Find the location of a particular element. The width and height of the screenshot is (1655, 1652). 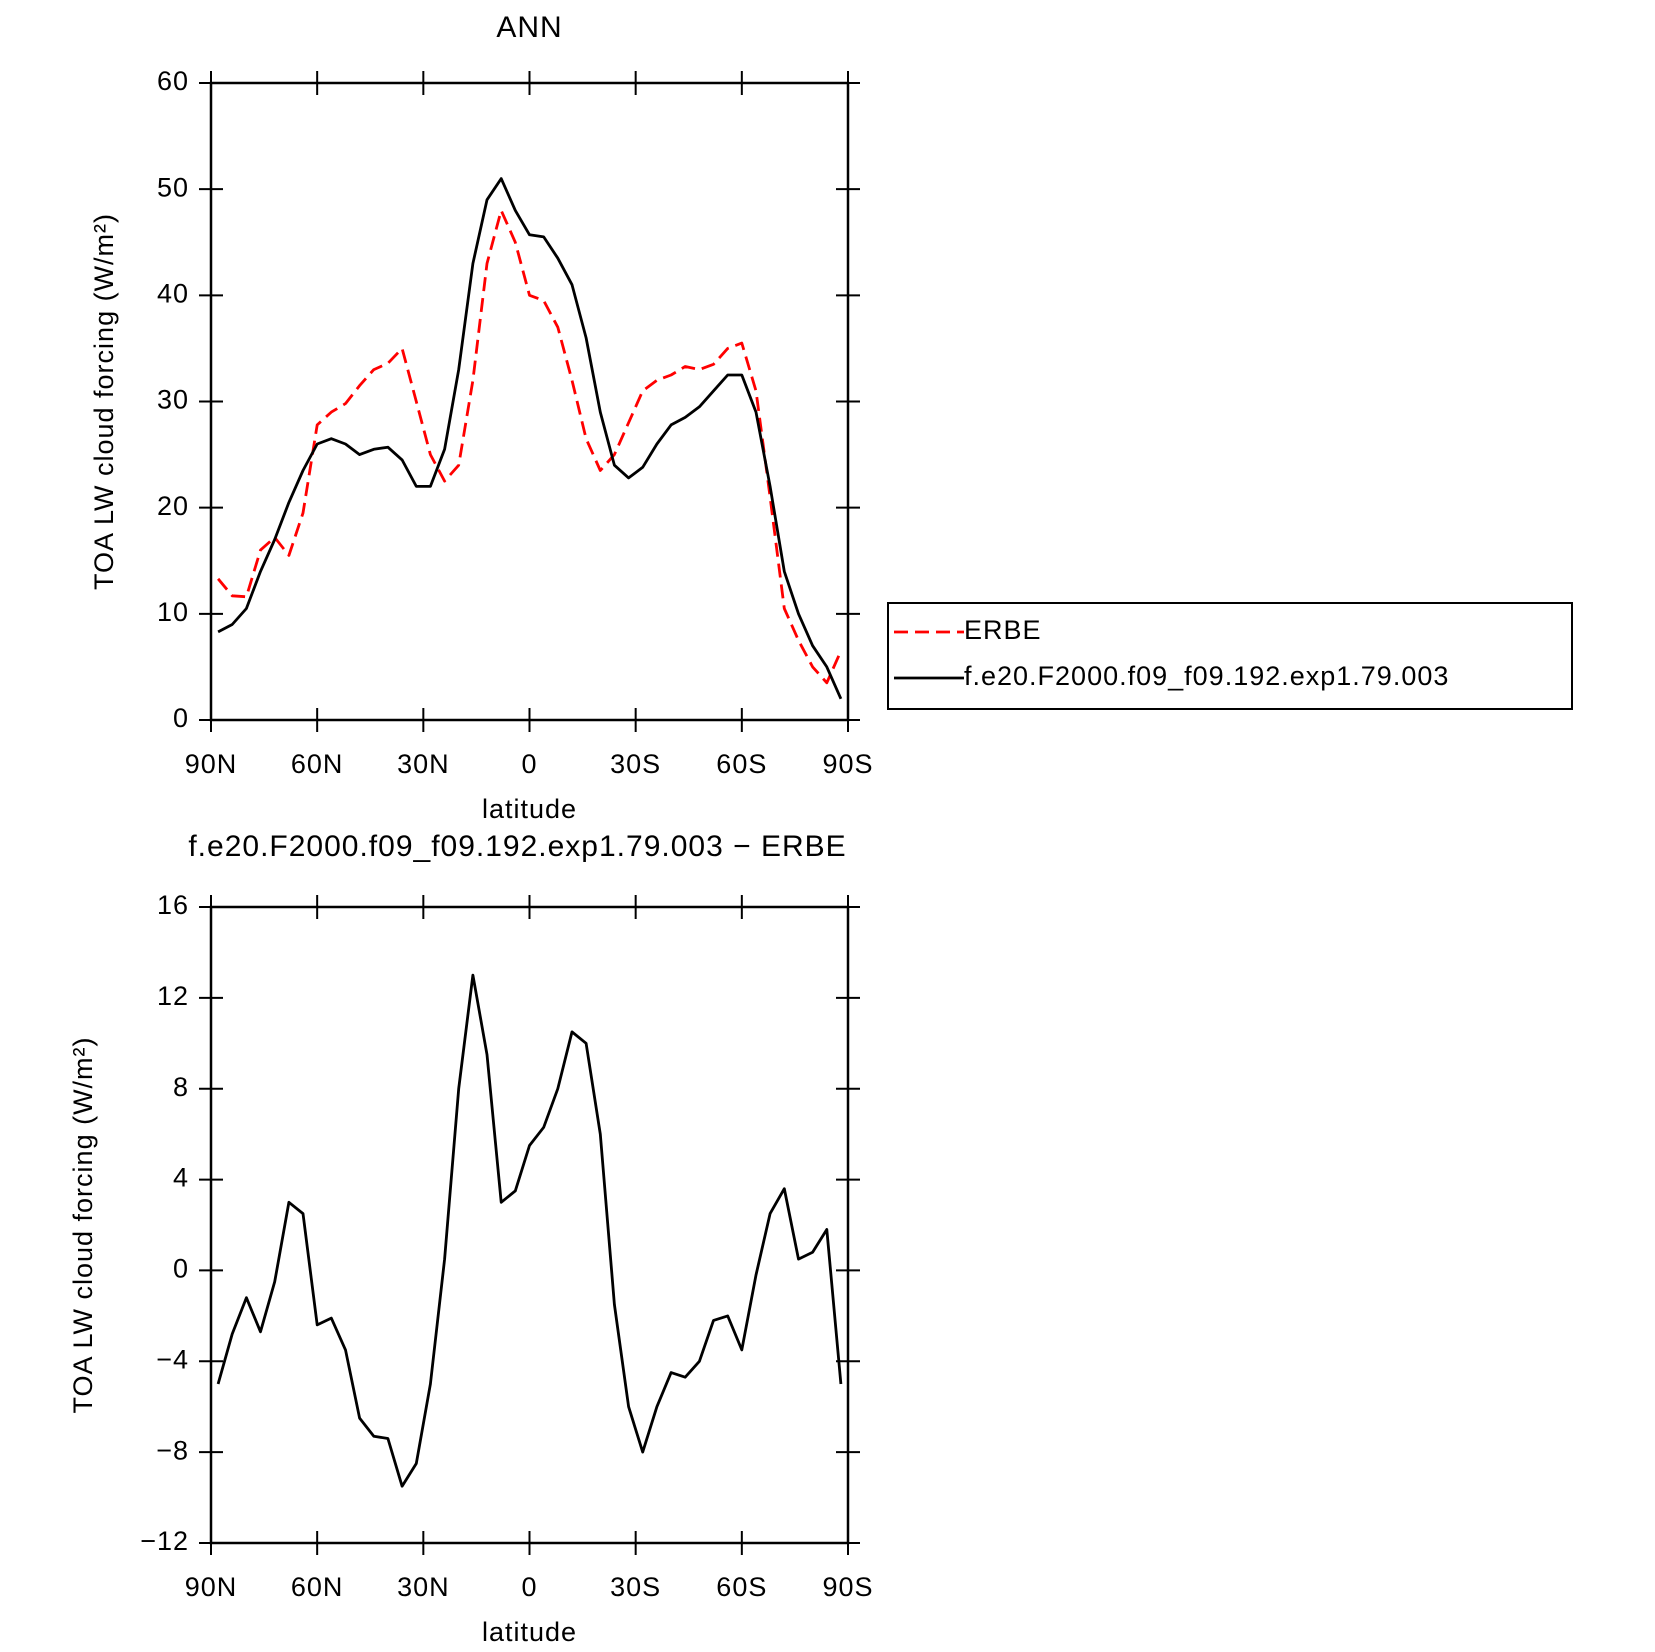

y-tick-label: 20 is located at coordinates (173, 506).